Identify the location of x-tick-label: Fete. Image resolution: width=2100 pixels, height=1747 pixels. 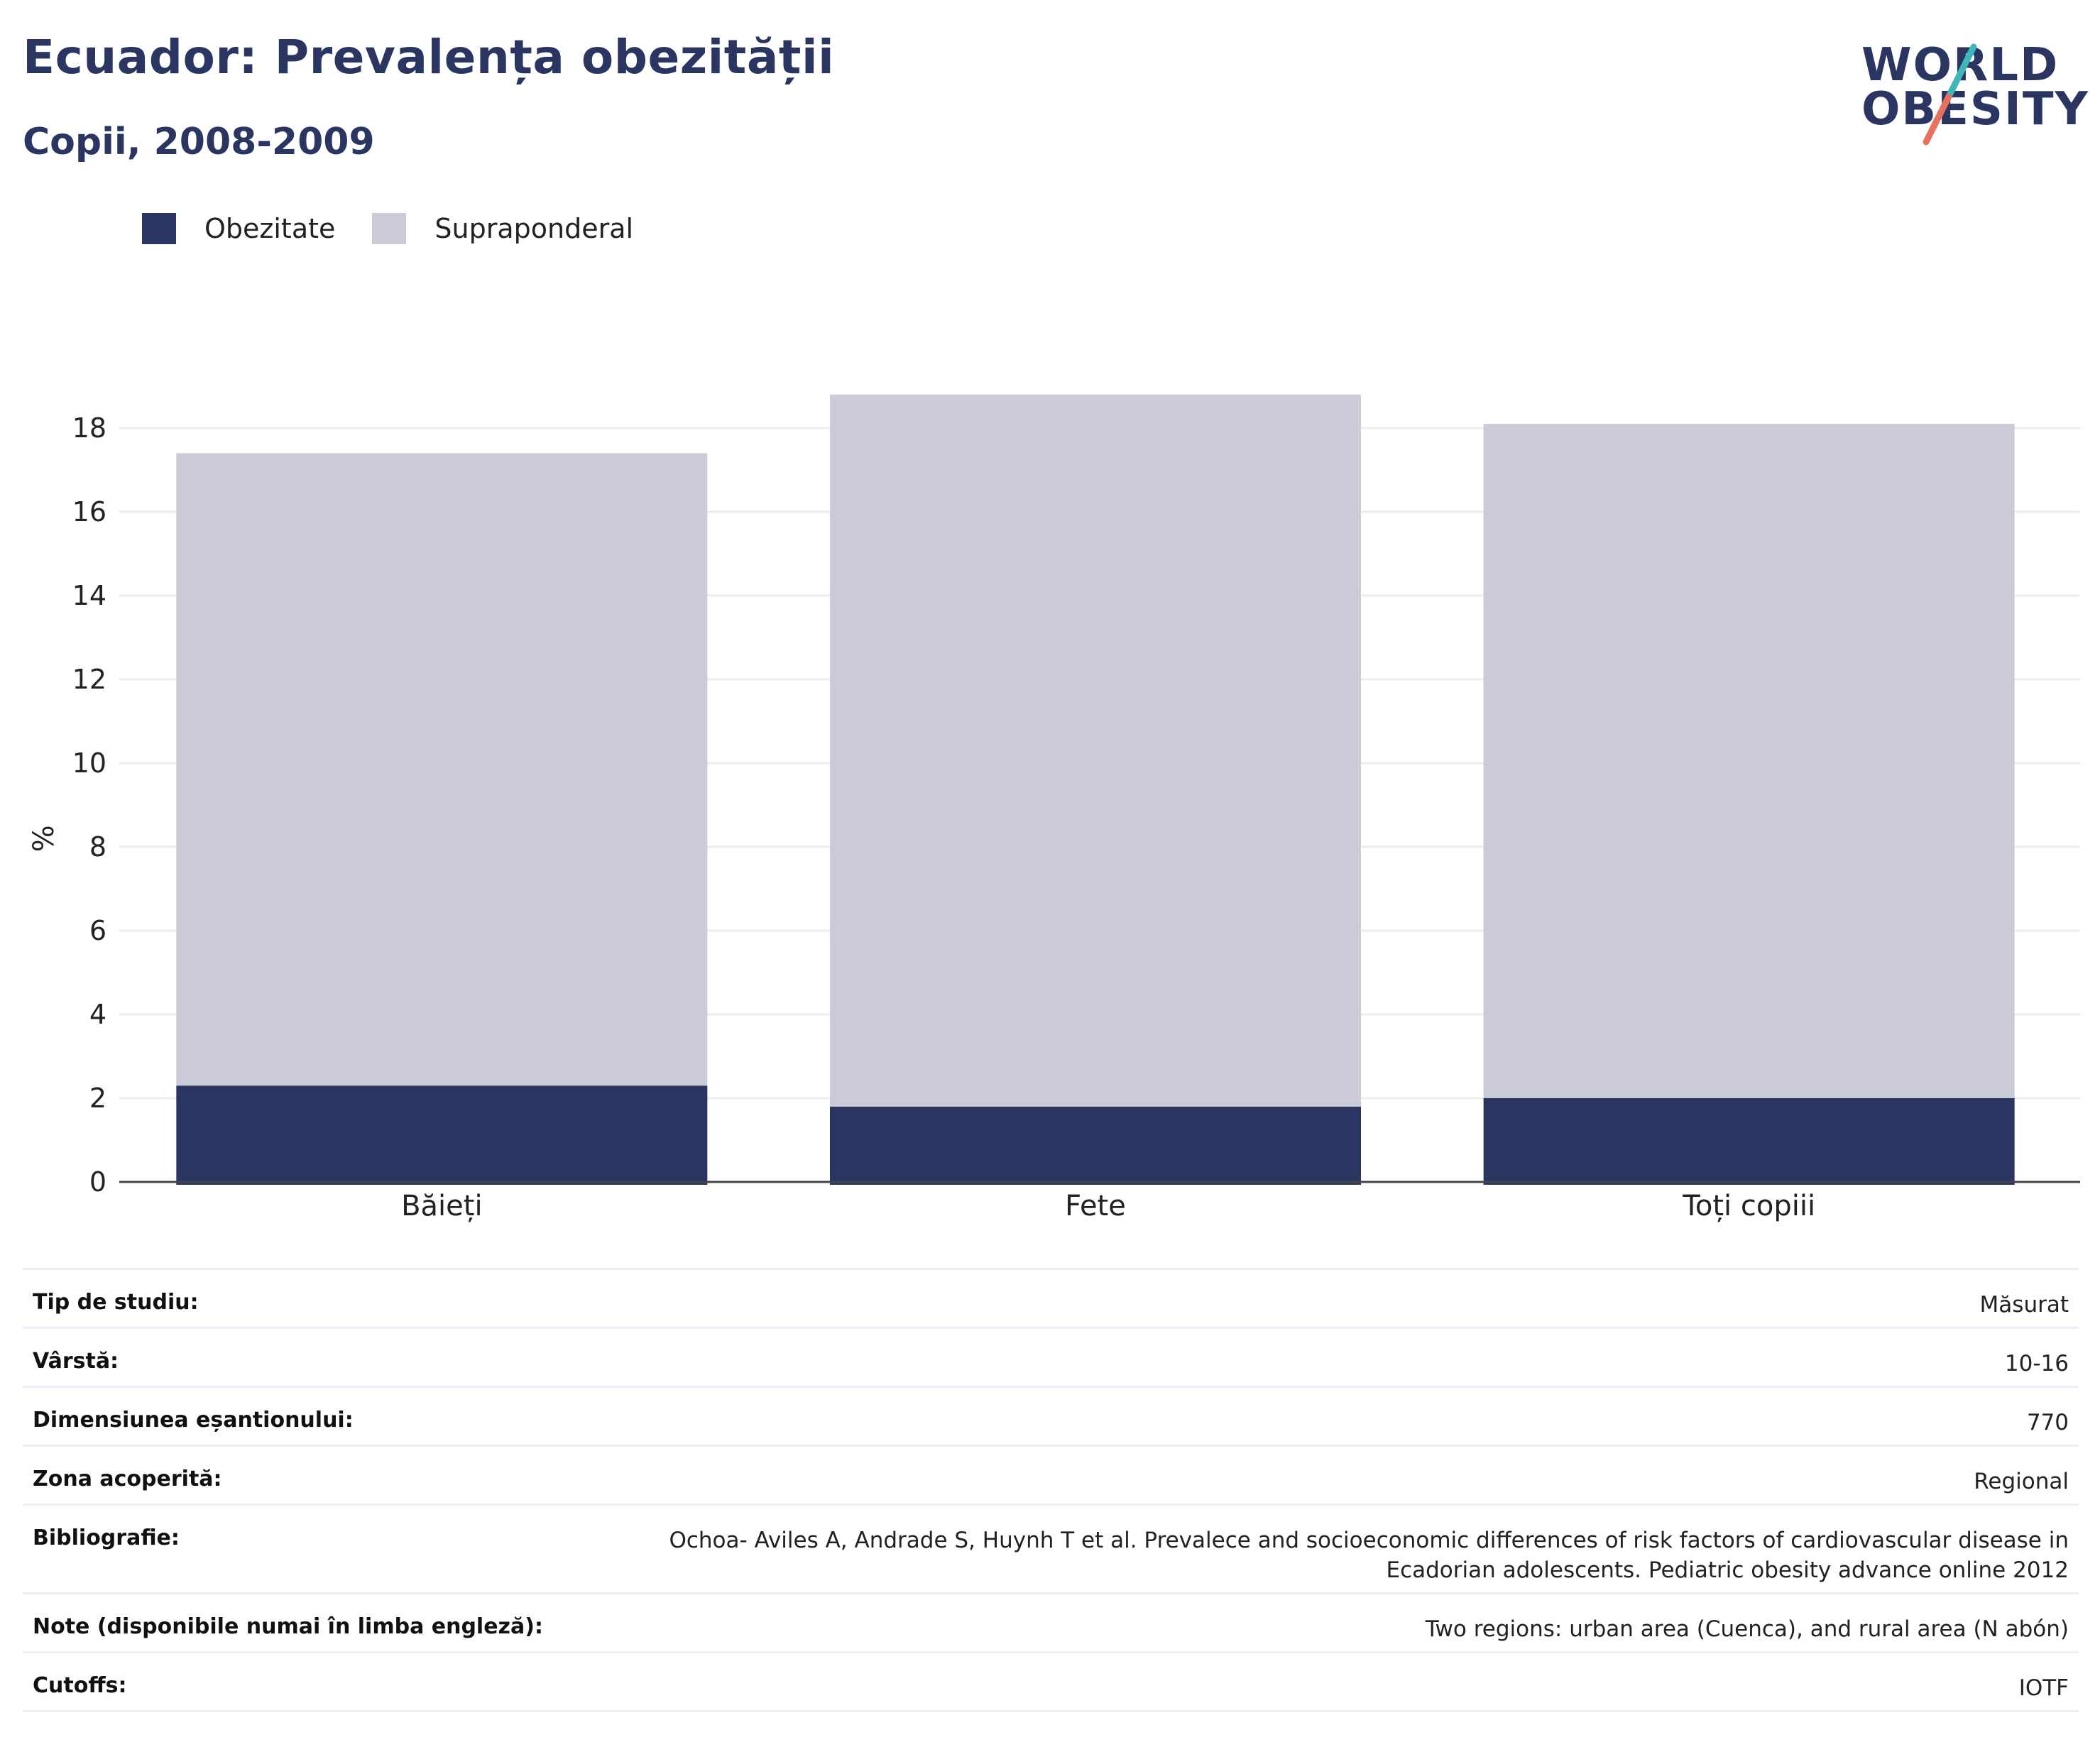
(1095, 1206).